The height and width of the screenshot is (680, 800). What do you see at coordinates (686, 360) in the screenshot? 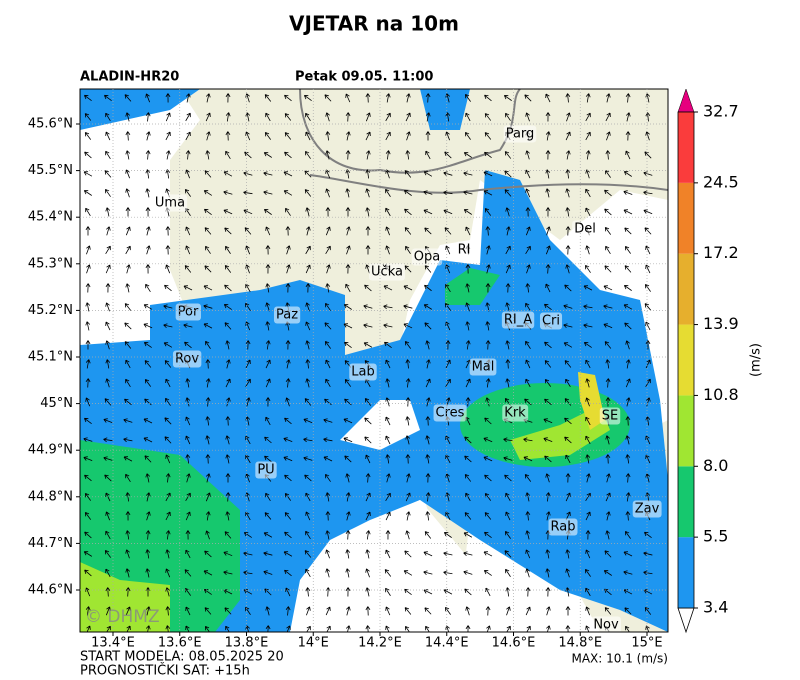
I see `colorbar-frame` at bounding box center [686, 360].